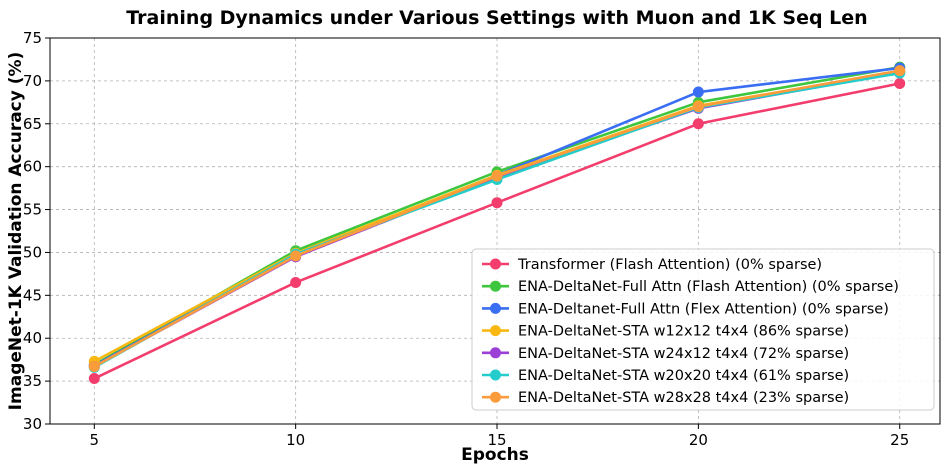 The width and height of the screenshot is (947, 475). What do you see at coordinates (32, 124) in the screenshot?
I see `y-tick-label: 65` at bounding box center [32, 124].